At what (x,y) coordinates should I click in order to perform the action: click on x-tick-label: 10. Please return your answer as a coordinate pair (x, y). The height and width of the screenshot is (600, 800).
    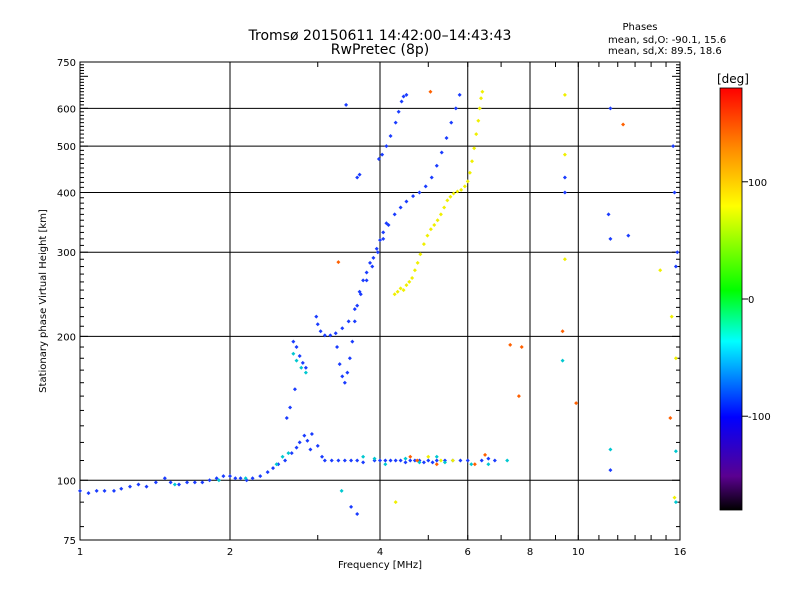
    Looking at the image, I should click on (578, 552).